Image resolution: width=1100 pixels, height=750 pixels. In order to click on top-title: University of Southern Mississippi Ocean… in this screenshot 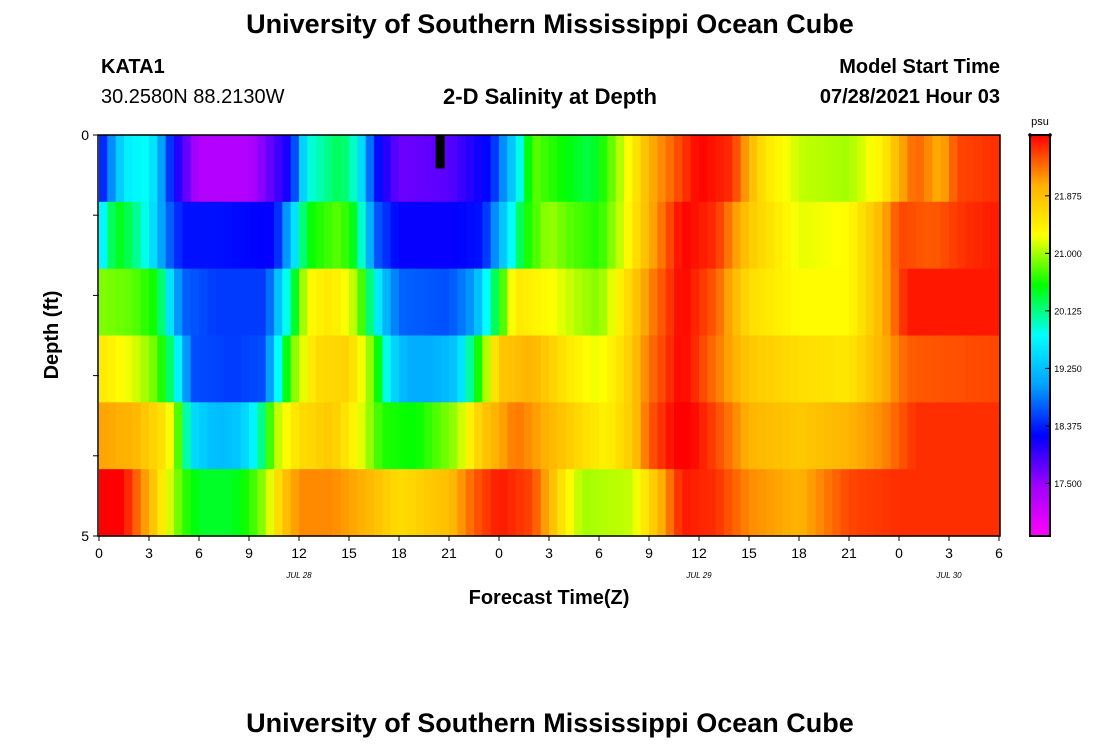, I will do `click(550, 24)`.